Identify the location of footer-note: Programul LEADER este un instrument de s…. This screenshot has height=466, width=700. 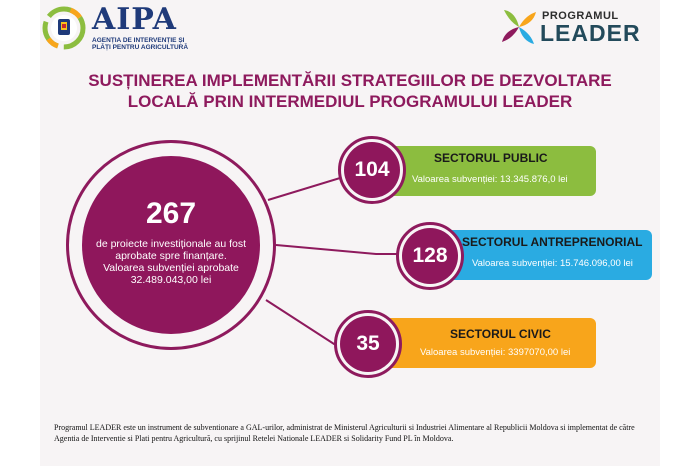
(344, 433).